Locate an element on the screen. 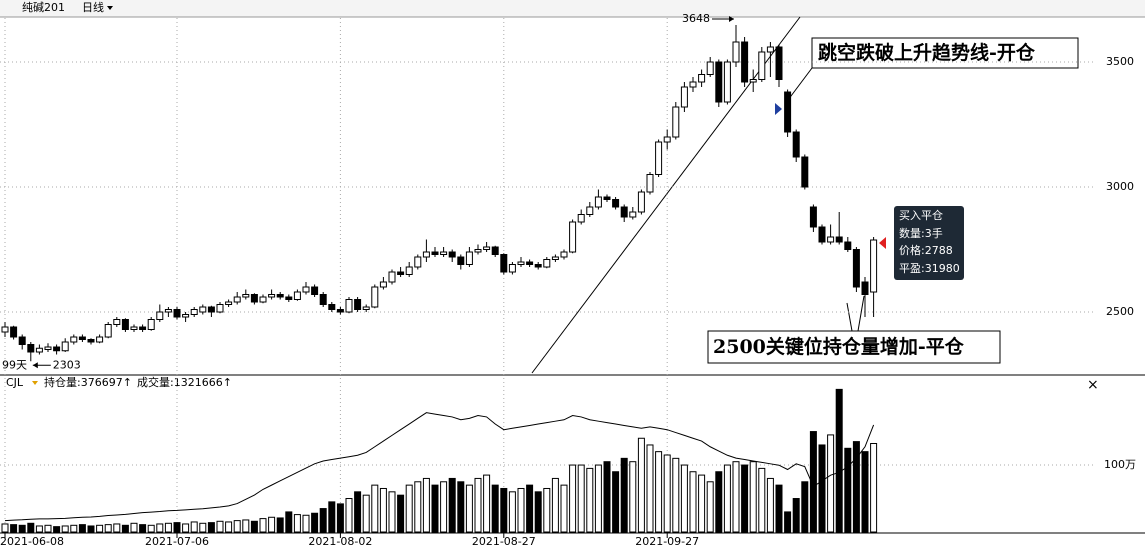  x-tick-label: 2021-08-27 is located at coordinates (504, 541).